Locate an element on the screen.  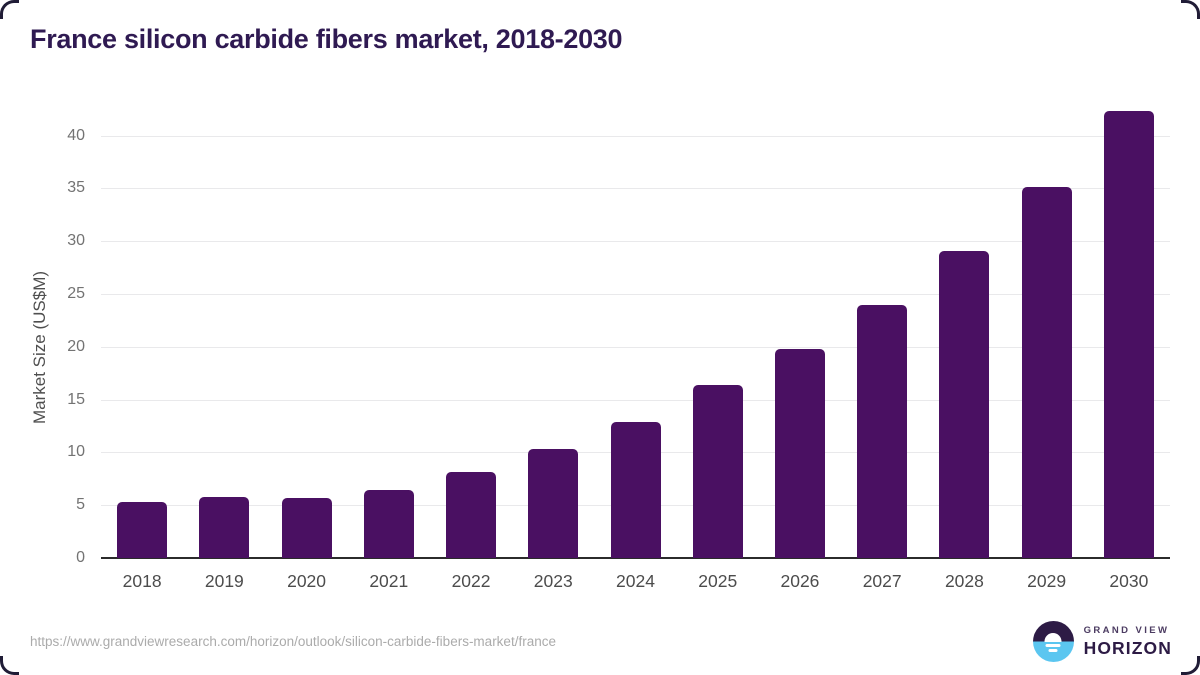
x-tick-label-2023: 2023 is located at coordinates (553, 581).